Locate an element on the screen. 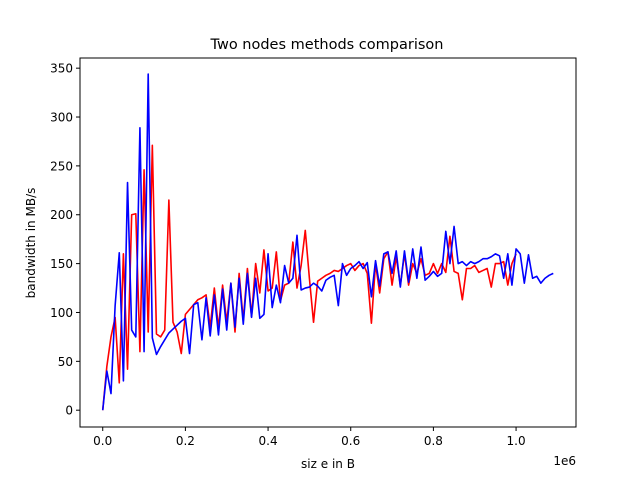 This screenshot has width=640, height=480. x-axis-label: siz e in B is located at coordinates (328, 464).